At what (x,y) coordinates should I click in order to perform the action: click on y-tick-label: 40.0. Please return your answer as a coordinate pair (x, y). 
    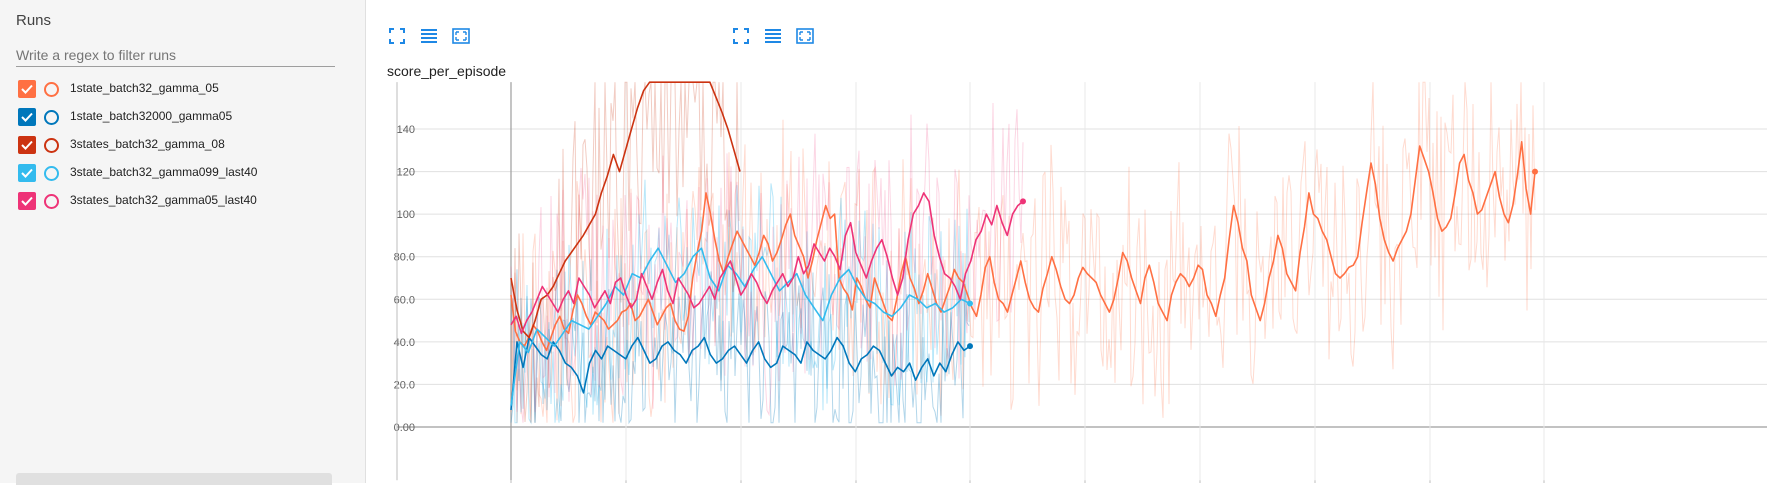
    Looking at the image, I should click on (404, 343).